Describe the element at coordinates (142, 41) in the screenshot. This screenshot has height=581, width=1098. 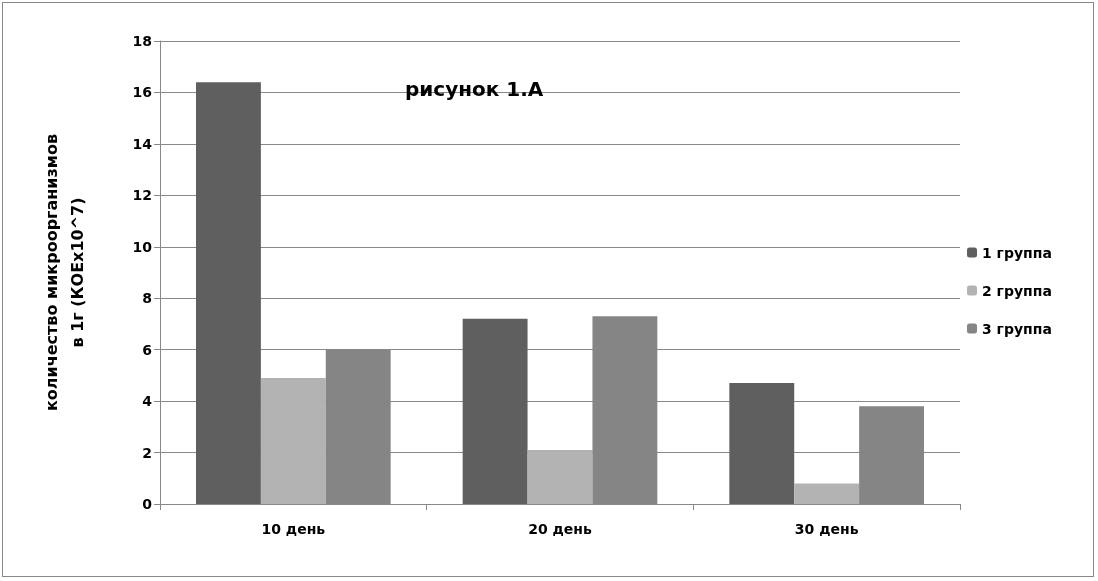
I see `y-tick-label: 18` at that location.